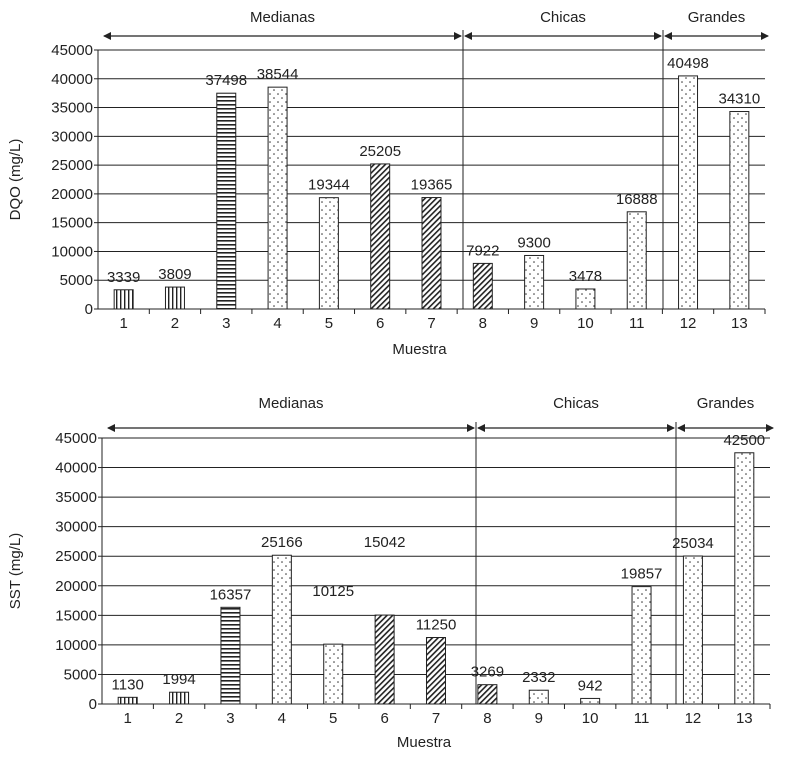 Image resolution: width=785 pixels, height=762 pixels. Describe the element at coordinates (436, 625) in the screenshot. I see `data-label: 11250` at that location.